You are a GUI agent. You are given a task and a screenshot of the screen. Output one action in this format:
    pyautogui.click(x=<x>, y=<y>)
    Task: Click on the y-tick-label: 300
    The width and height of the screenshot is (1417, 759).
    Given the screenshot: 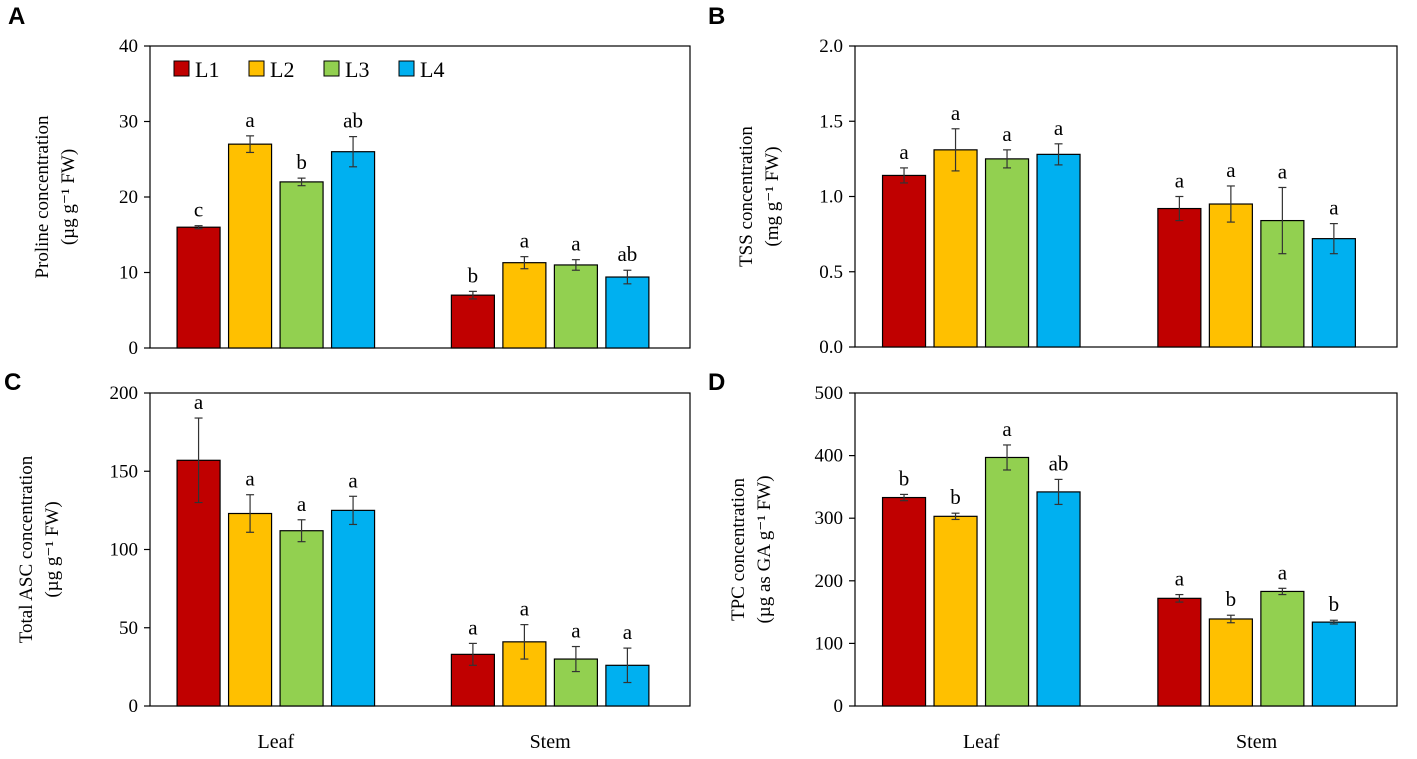 What is the action you would take?
    pyautogui.click(x=829, y=518)
    